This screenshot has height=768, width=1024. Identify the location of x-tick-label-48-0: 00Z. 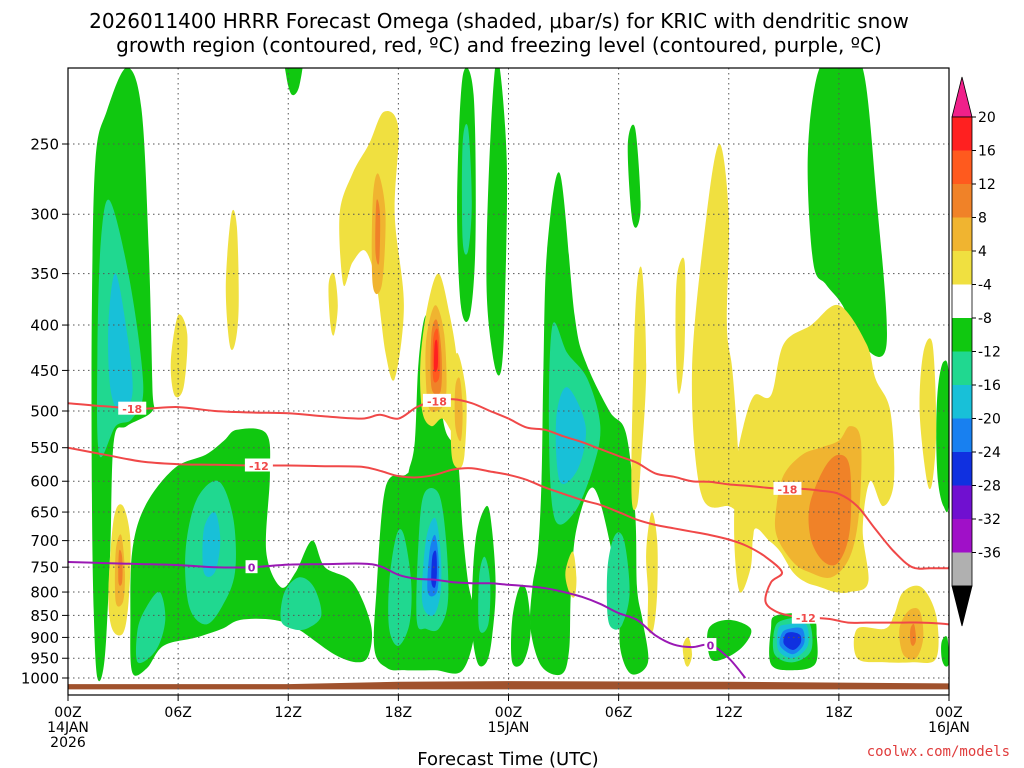
(948, 713).